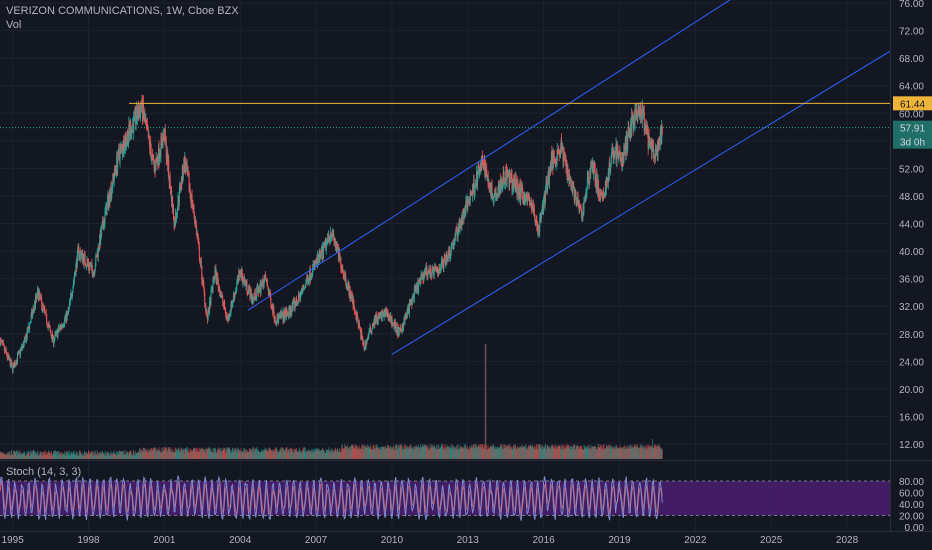 Image resolution: width=932 pixels, height=550 pixels. What do you see at coordinates (912, 103) in the screenshot?
I see `resistance-price-tag` at bounding box center [912, 103].